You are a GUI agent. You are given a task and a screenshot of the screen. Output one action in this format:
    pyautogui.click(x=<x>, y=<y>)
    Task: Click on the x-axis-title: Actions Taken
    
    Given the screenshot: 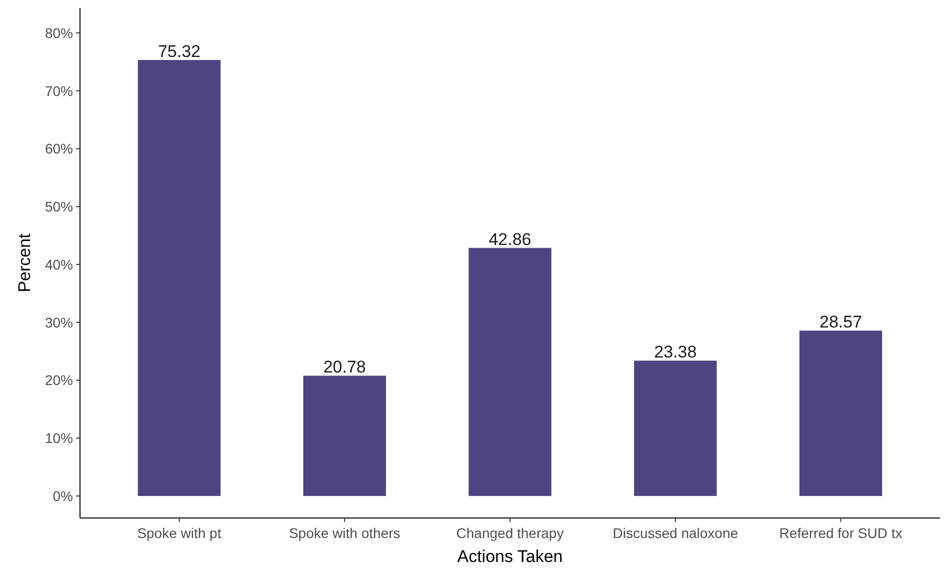 What is the action you would take?
    pyautogui.click(x=510, y=556)
    